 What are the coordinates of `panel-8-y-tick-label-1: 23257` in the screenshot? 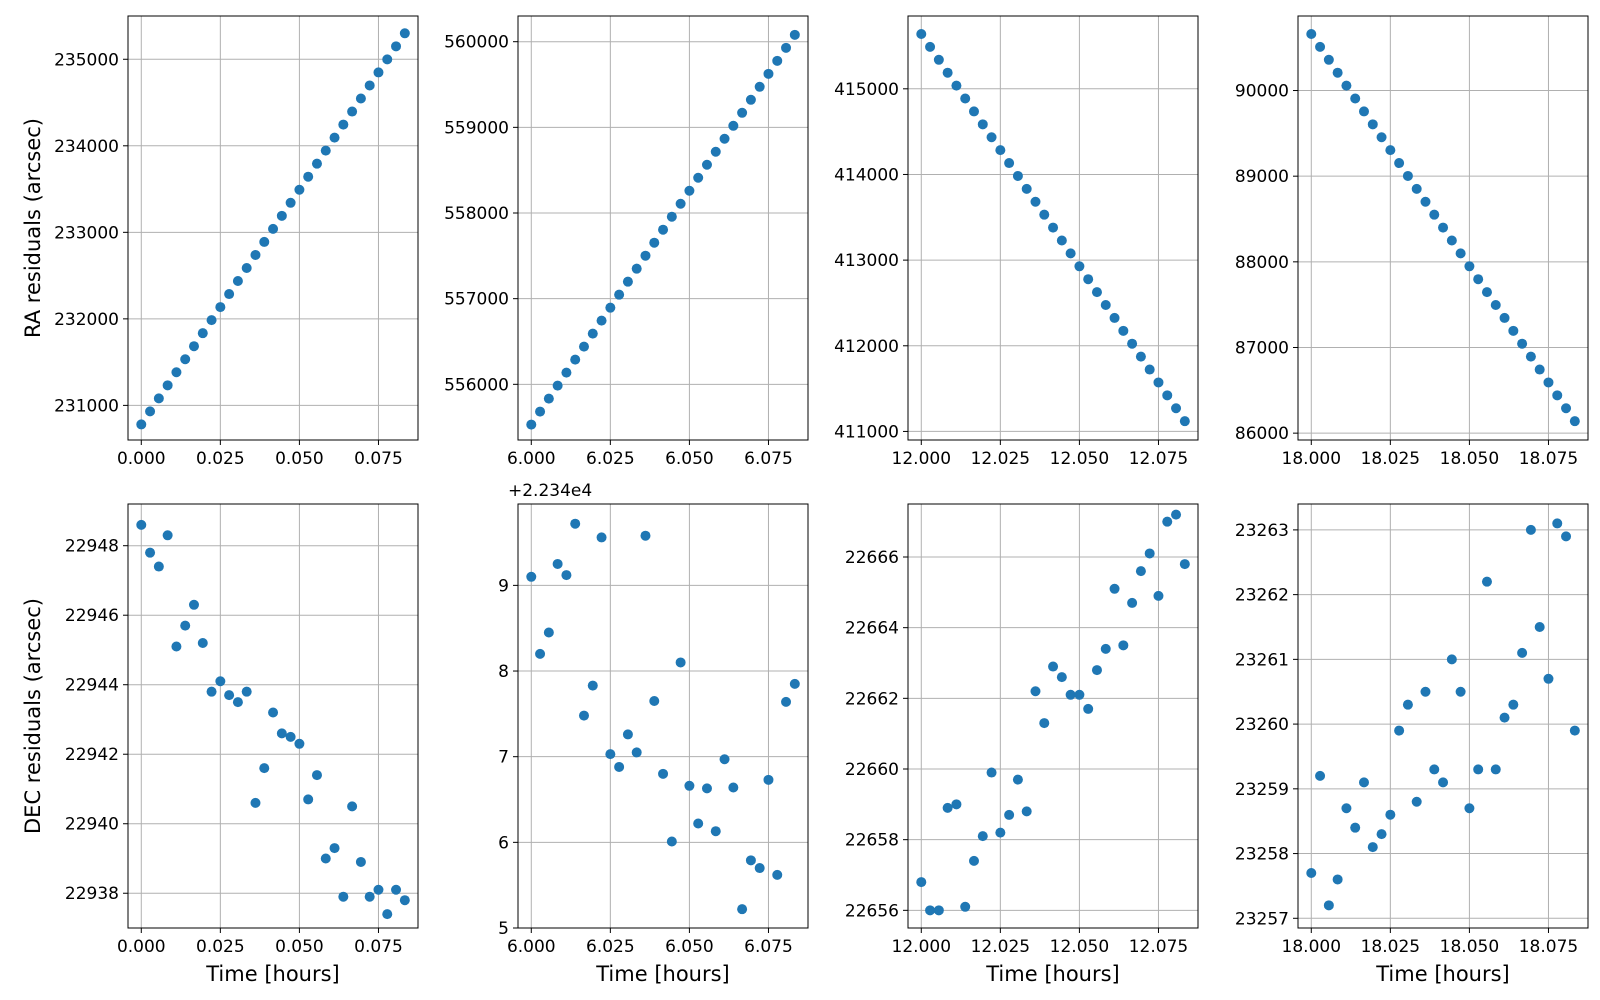 It's located at (1262, 919).